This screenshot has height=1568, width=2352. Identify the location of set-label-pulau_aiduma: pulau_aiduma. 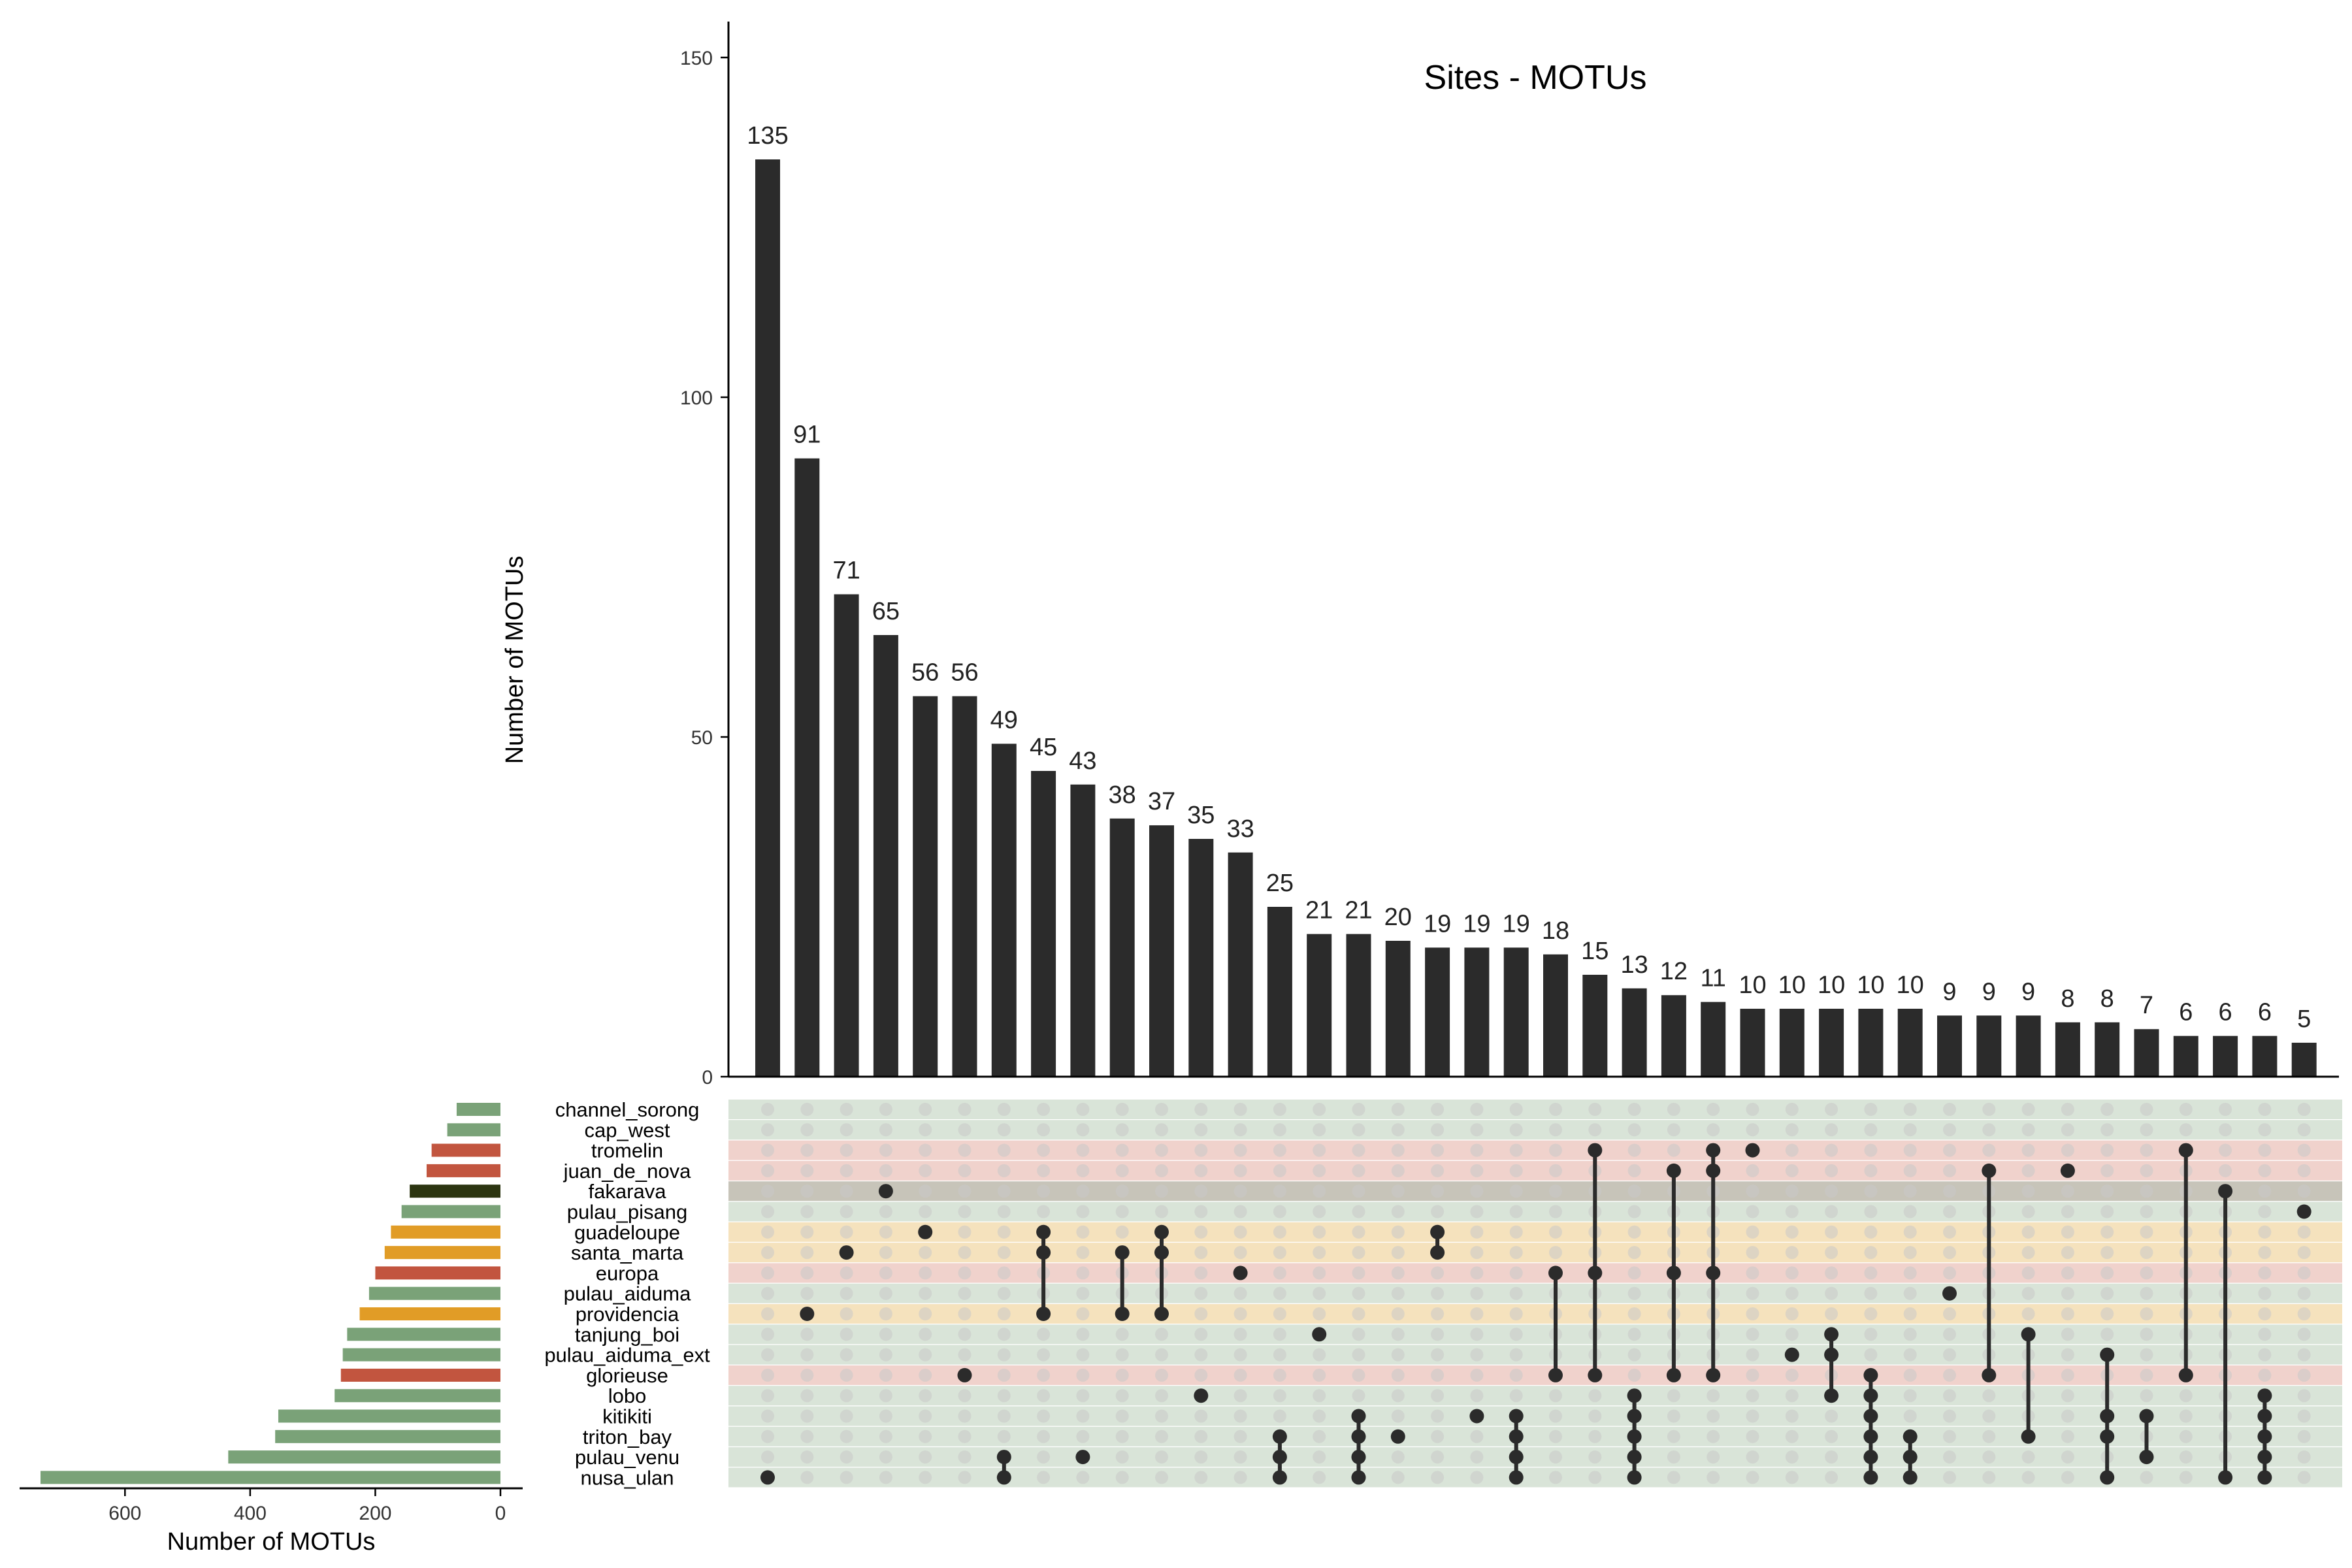
(628, 1293).